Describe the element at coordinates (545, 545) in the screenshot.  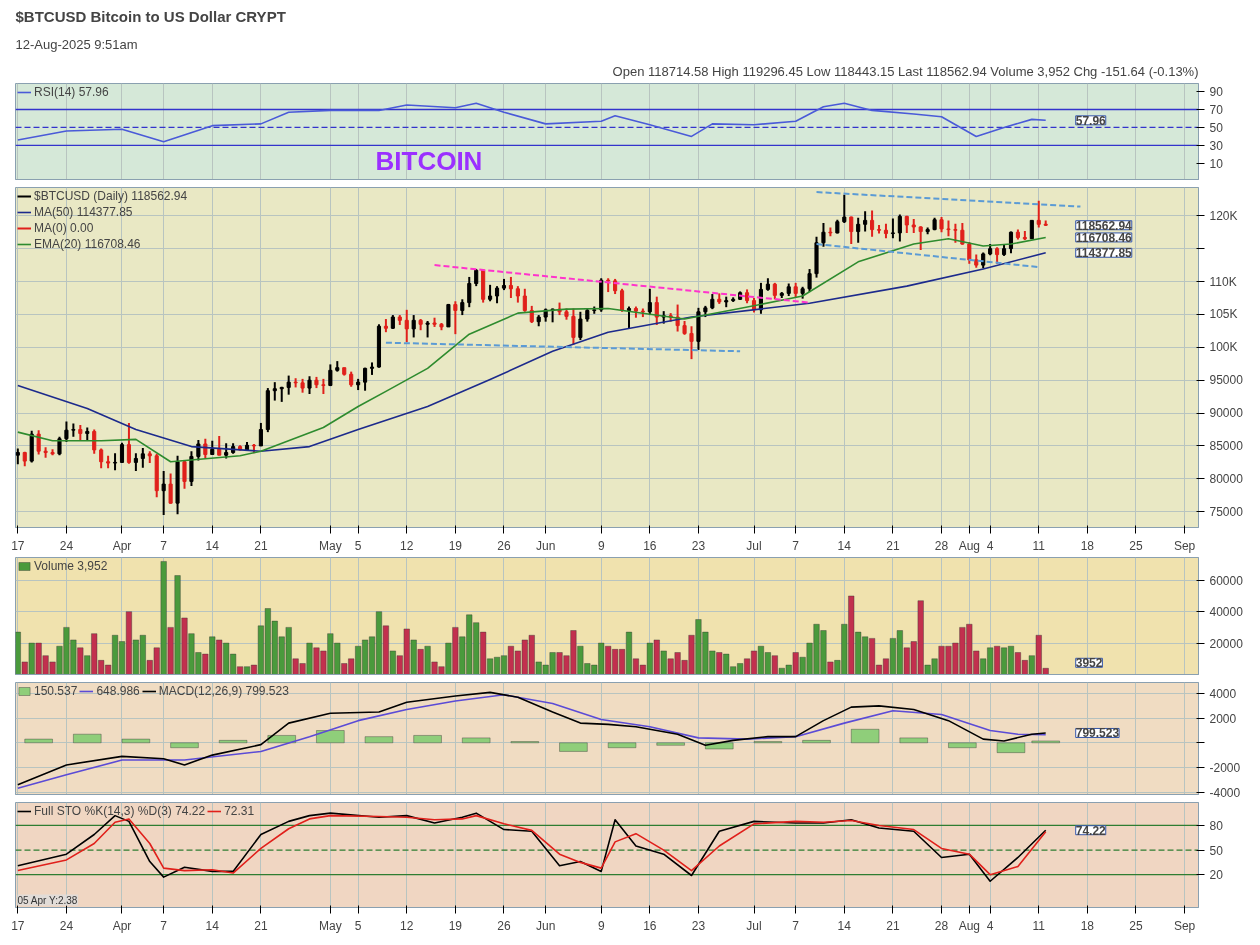
I see `x-tick-label: Jun` at that location.